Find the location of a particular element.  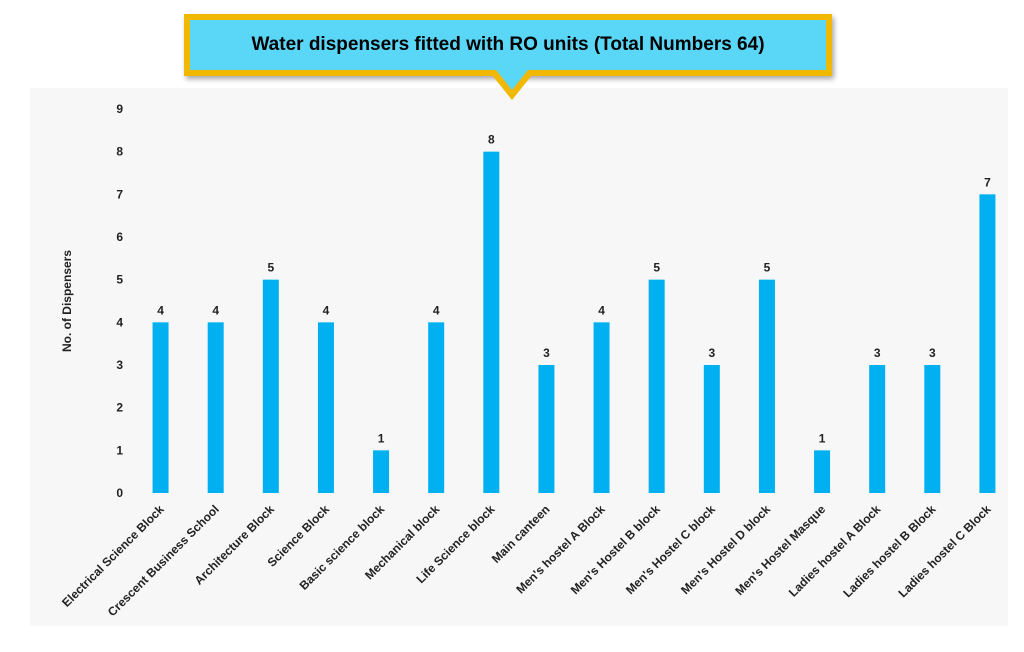

y-tick-label: 8 is located at coordinates (119, 152).